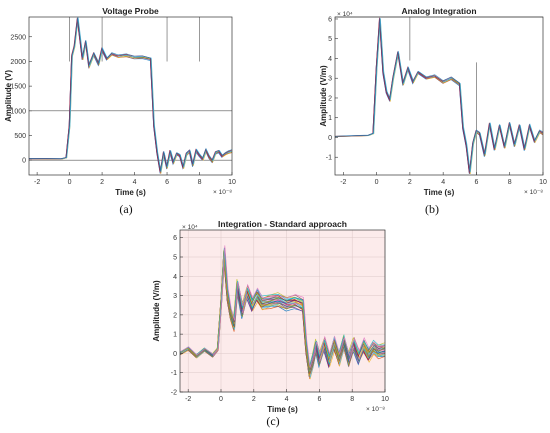  I want to click on y-tick-label-a-5: 2500, so click(18, 37).